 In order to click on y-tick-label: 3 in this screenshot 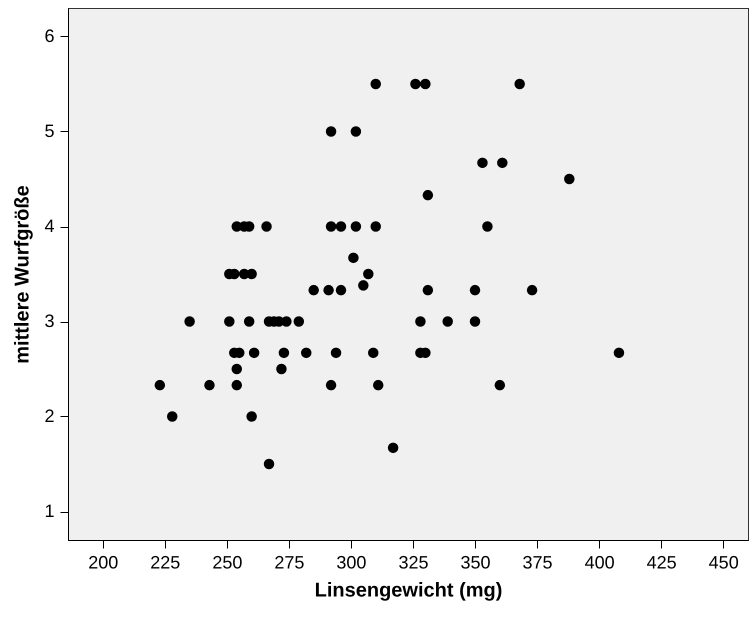, I will do `click(49, 321)`.